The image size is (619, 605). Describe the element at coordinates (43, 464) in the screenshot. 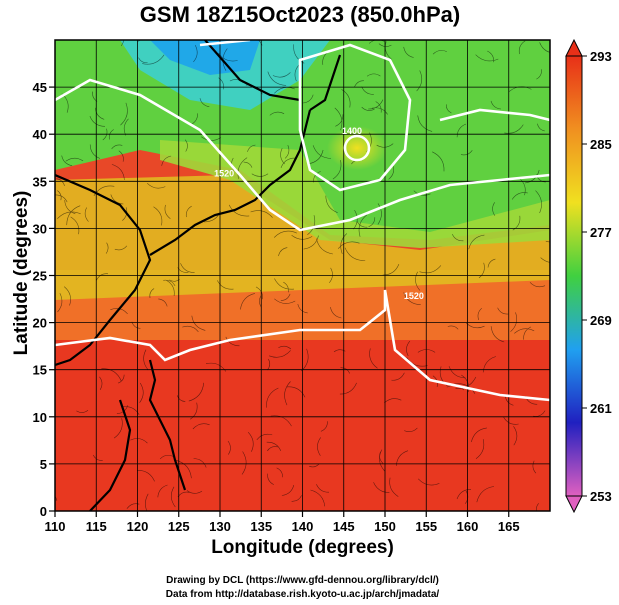

I see `y-tick-label: 5` at that location.